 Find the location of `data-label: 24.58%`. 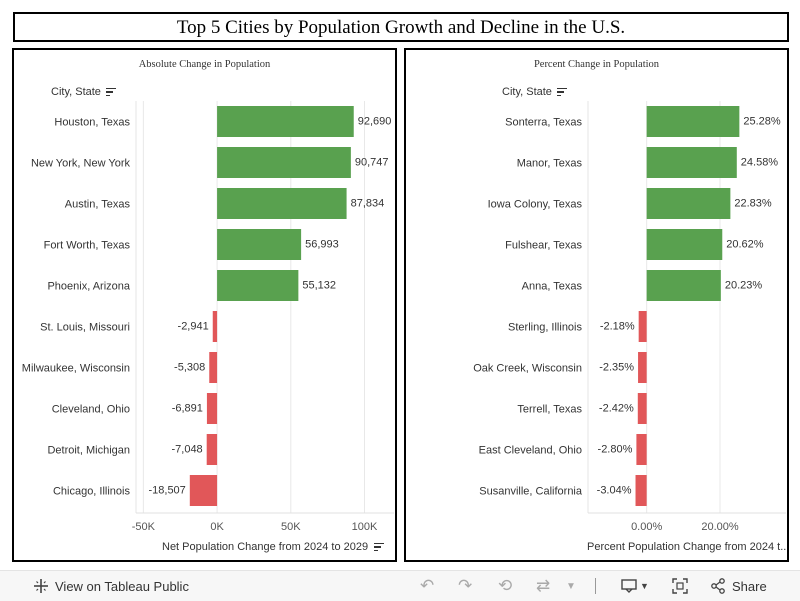

data-label: 24.58% is located at coordinates (760, 163).